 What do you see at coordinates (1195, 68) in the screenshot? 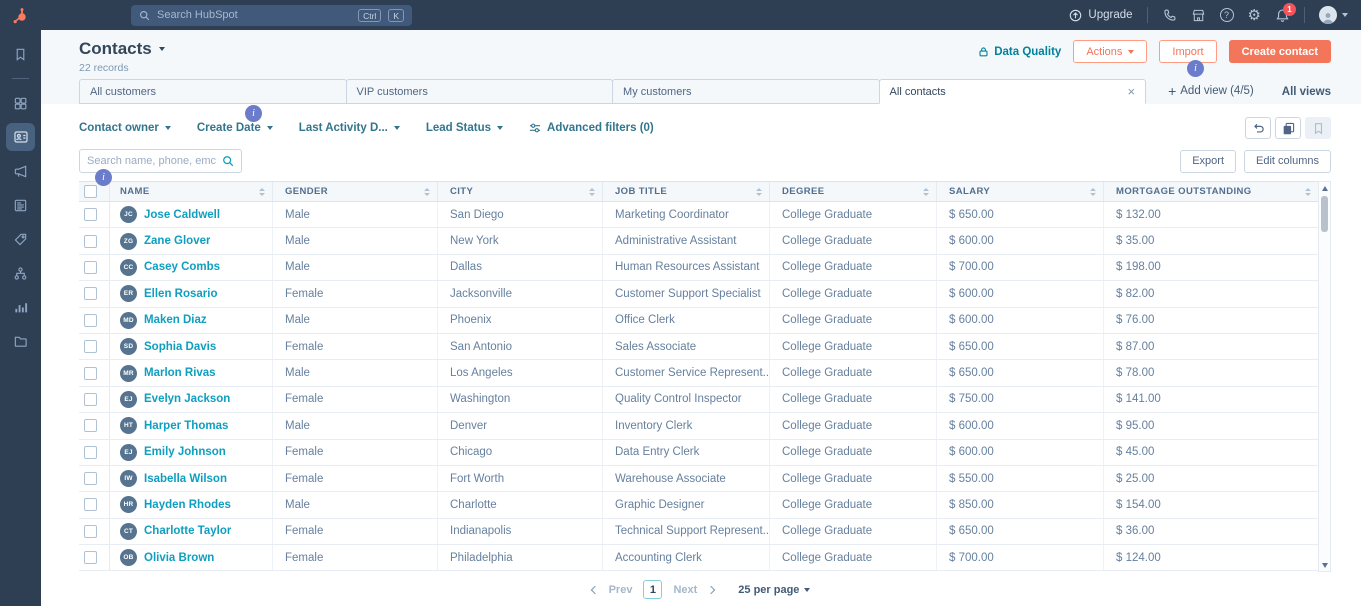
I see `info-badge-actions: i` at bounding box center [1195, 68].